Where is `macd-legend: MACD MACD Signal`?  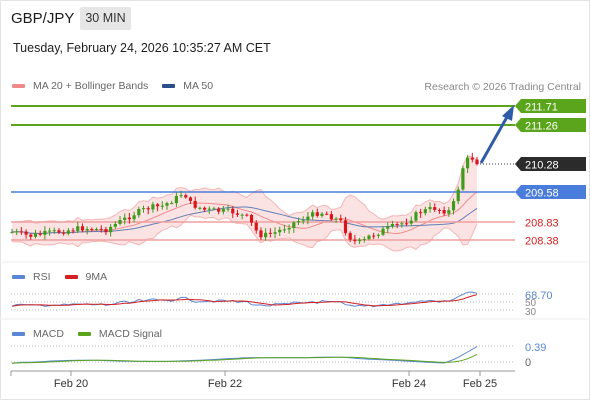 macd-legend: MACD MACD Signal is located at coordinates (94, 334).